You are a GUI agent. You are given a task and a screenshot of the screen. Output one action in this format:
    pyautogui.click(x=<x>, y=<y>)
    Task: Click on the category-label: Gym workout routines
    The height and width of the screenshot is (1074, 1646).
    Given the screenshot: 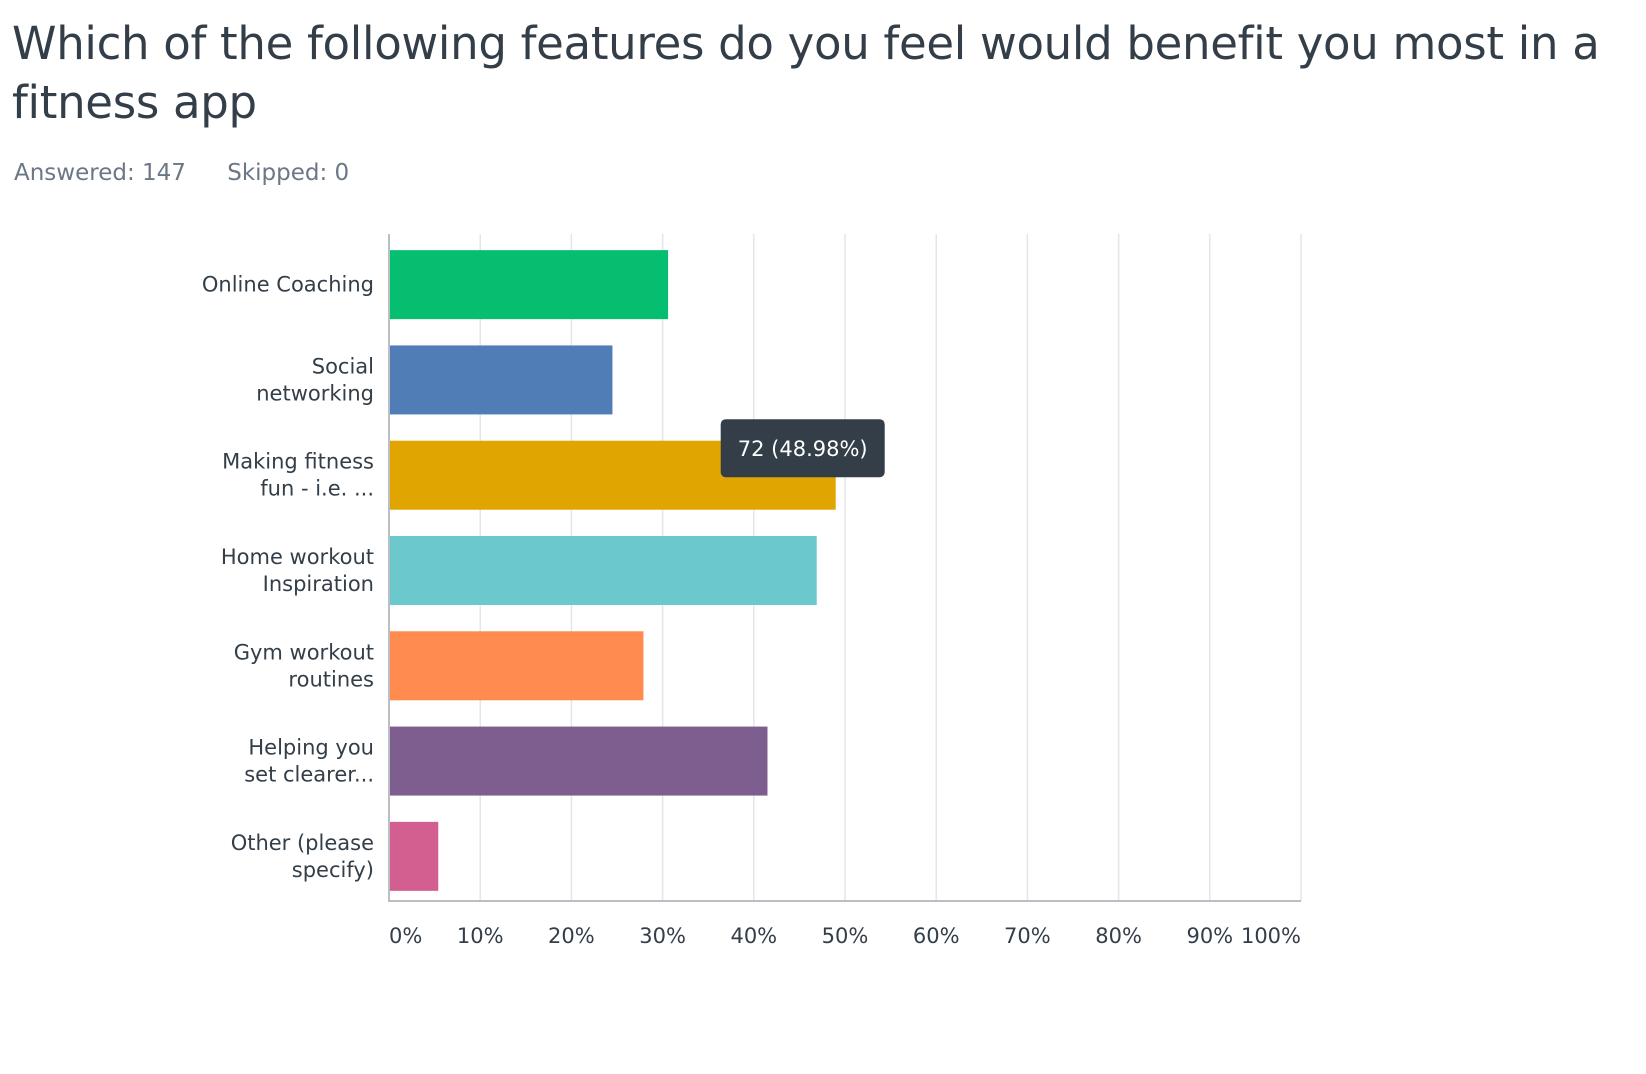 What is the action you would take?
    pyautogui.click(x=304, y=665)
    